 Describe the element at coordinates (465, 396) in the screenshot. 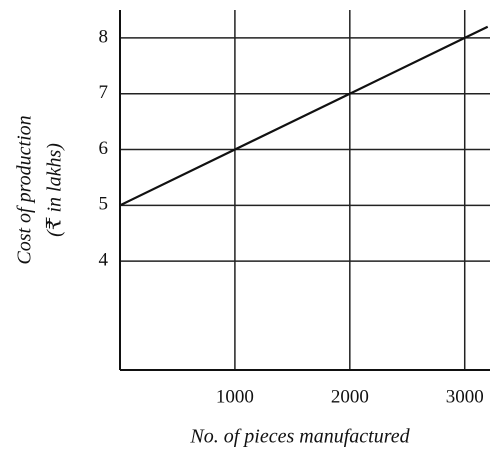

I see `x-tick-label: 3000` at that location.